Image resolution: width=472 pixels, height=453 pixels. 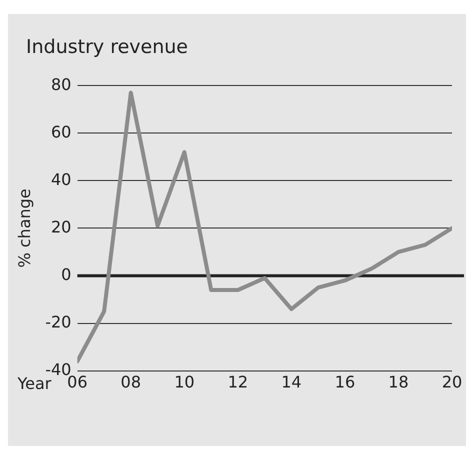 I want to click on x-tick-label: 20, so click(x=452, y=382).